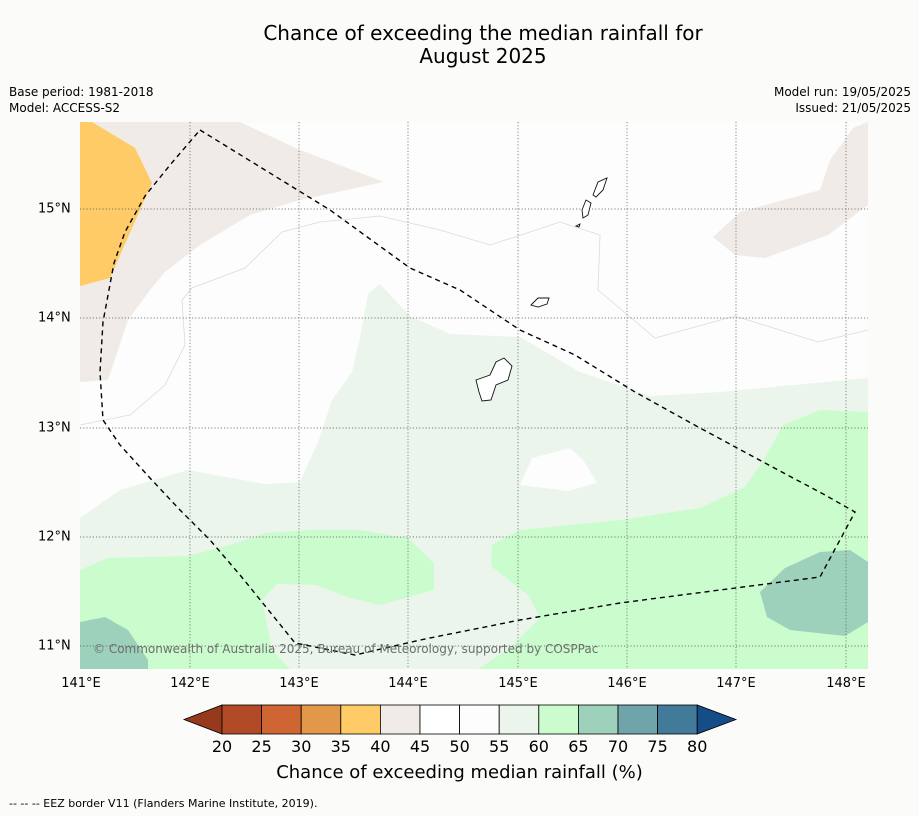 This screenshot has height=816, width=919. Describe the element at coordinates (81, 683) in the screenshot. I see `x-tick-141e: 141°E` at that location.